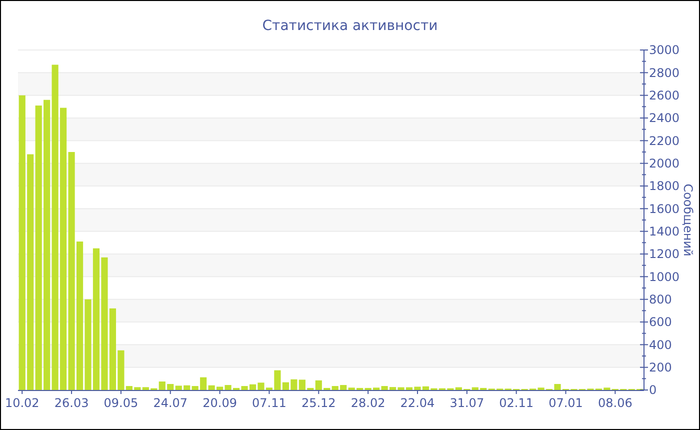  What do you see at coordinates (664, 95) in the screenshot?
I see `y-tick-label: 2600` at bounding box center [664, 95].